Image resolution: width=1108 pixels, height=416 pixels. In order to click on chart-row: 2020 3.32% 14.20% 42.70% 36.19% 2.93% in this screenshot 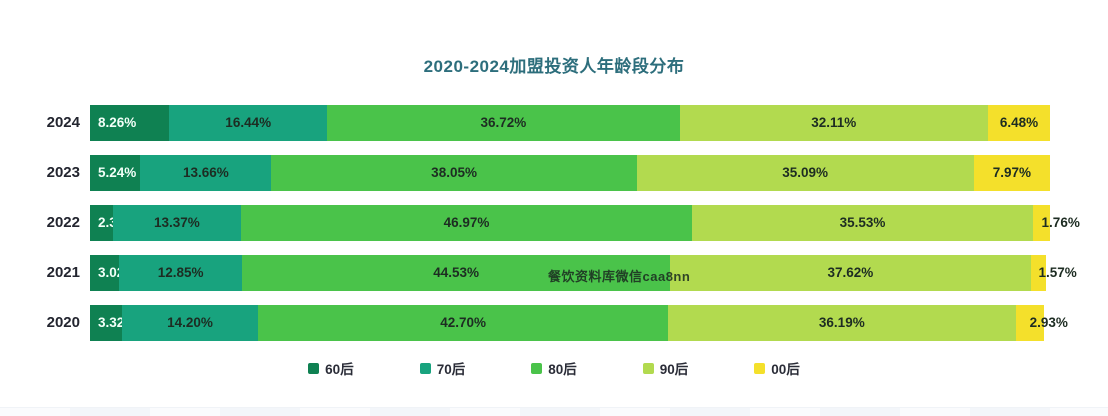, I will do `click(554, 323)`.